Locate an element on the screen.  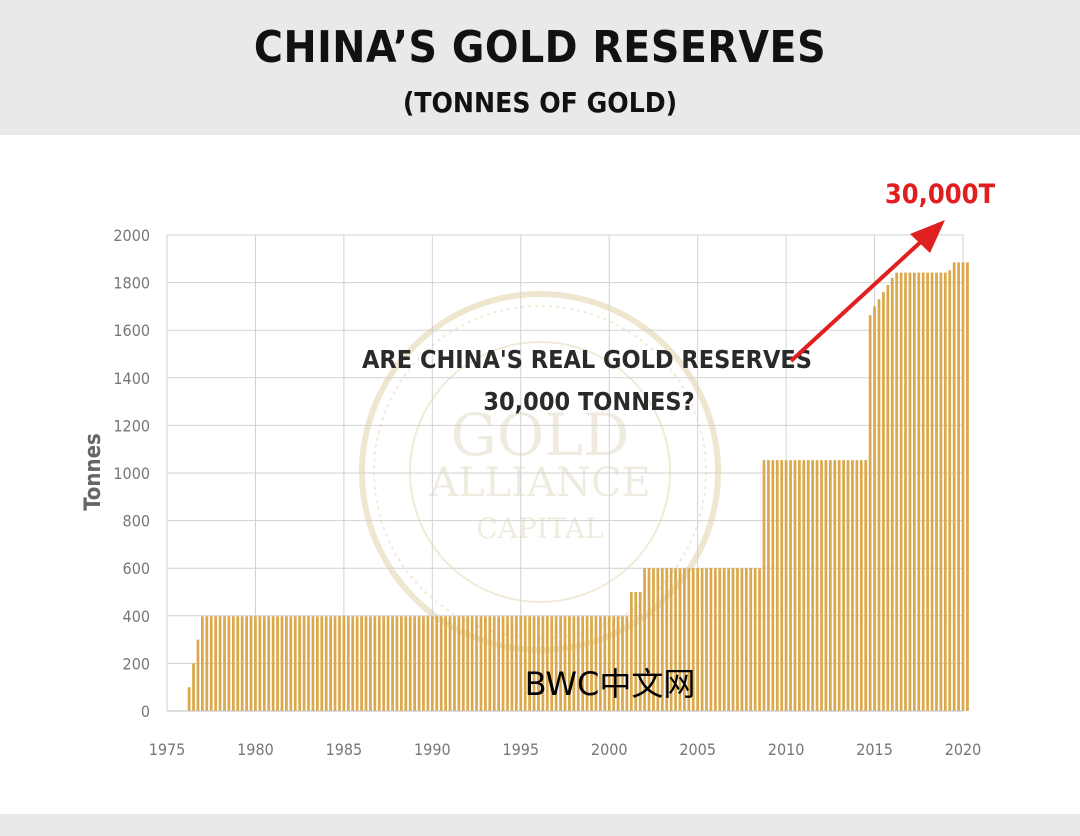
x-tick-label: 2020 is located at coordinates (963, 749).